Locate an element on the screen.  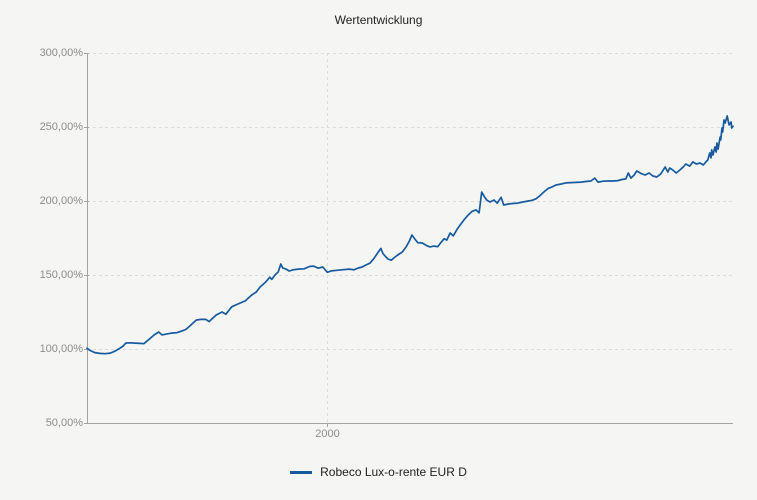
legend-series-label: Robeco Lux-o-rente EUR D is located at coordinates (393, 472).